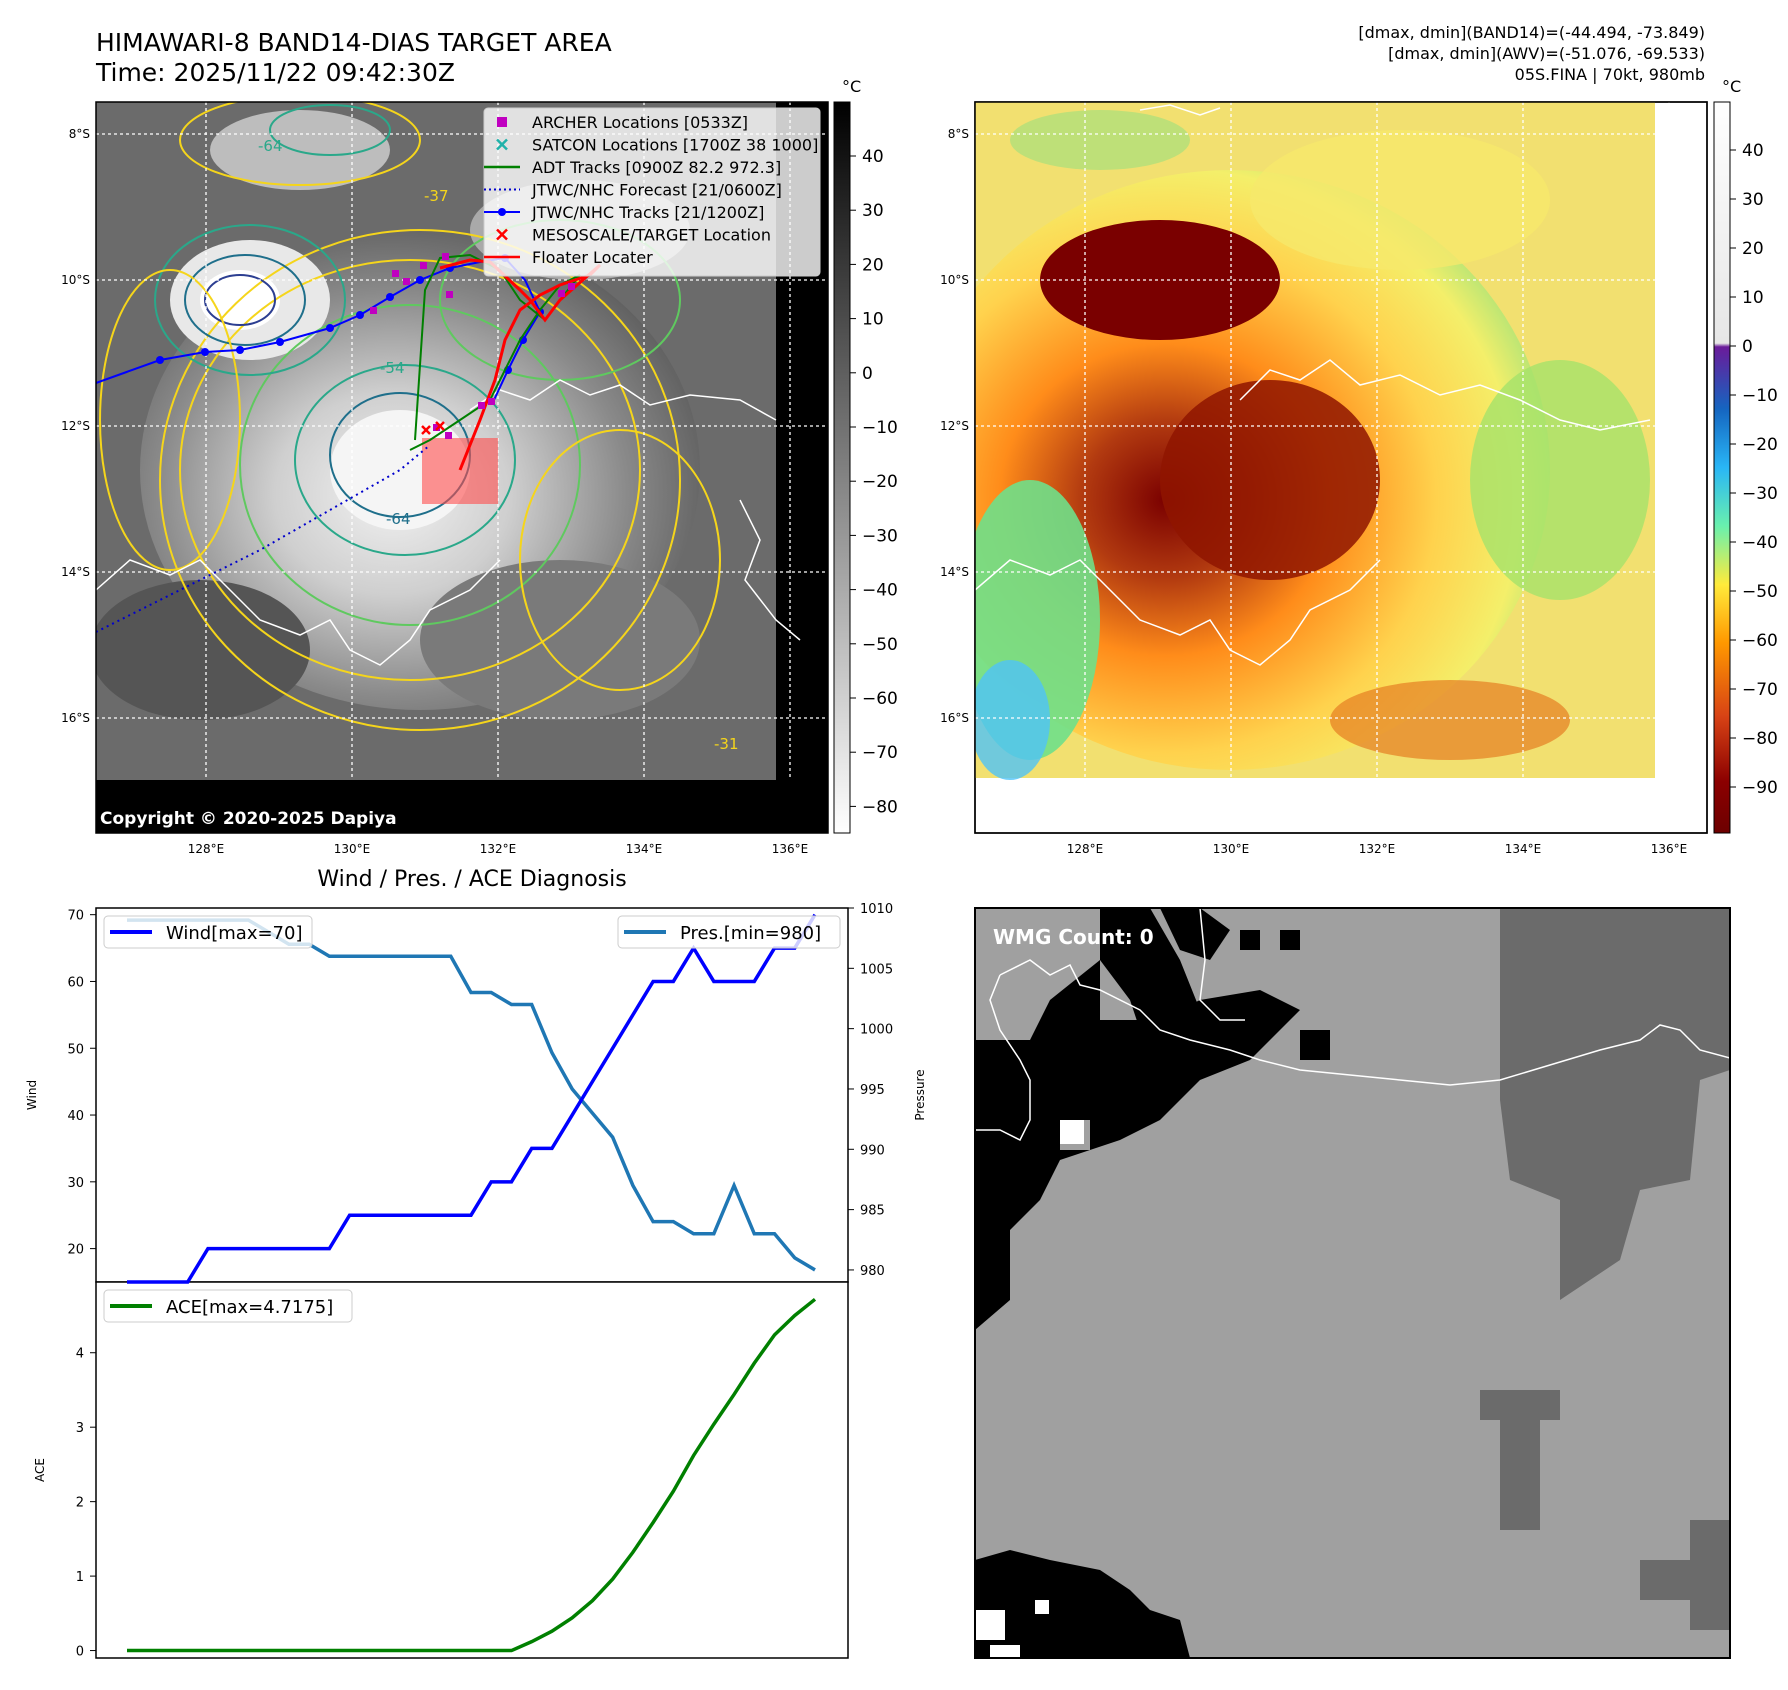 The image size is (1788, 1690). I want to click on ace-ylabel: ACE, so click(40, 1470).